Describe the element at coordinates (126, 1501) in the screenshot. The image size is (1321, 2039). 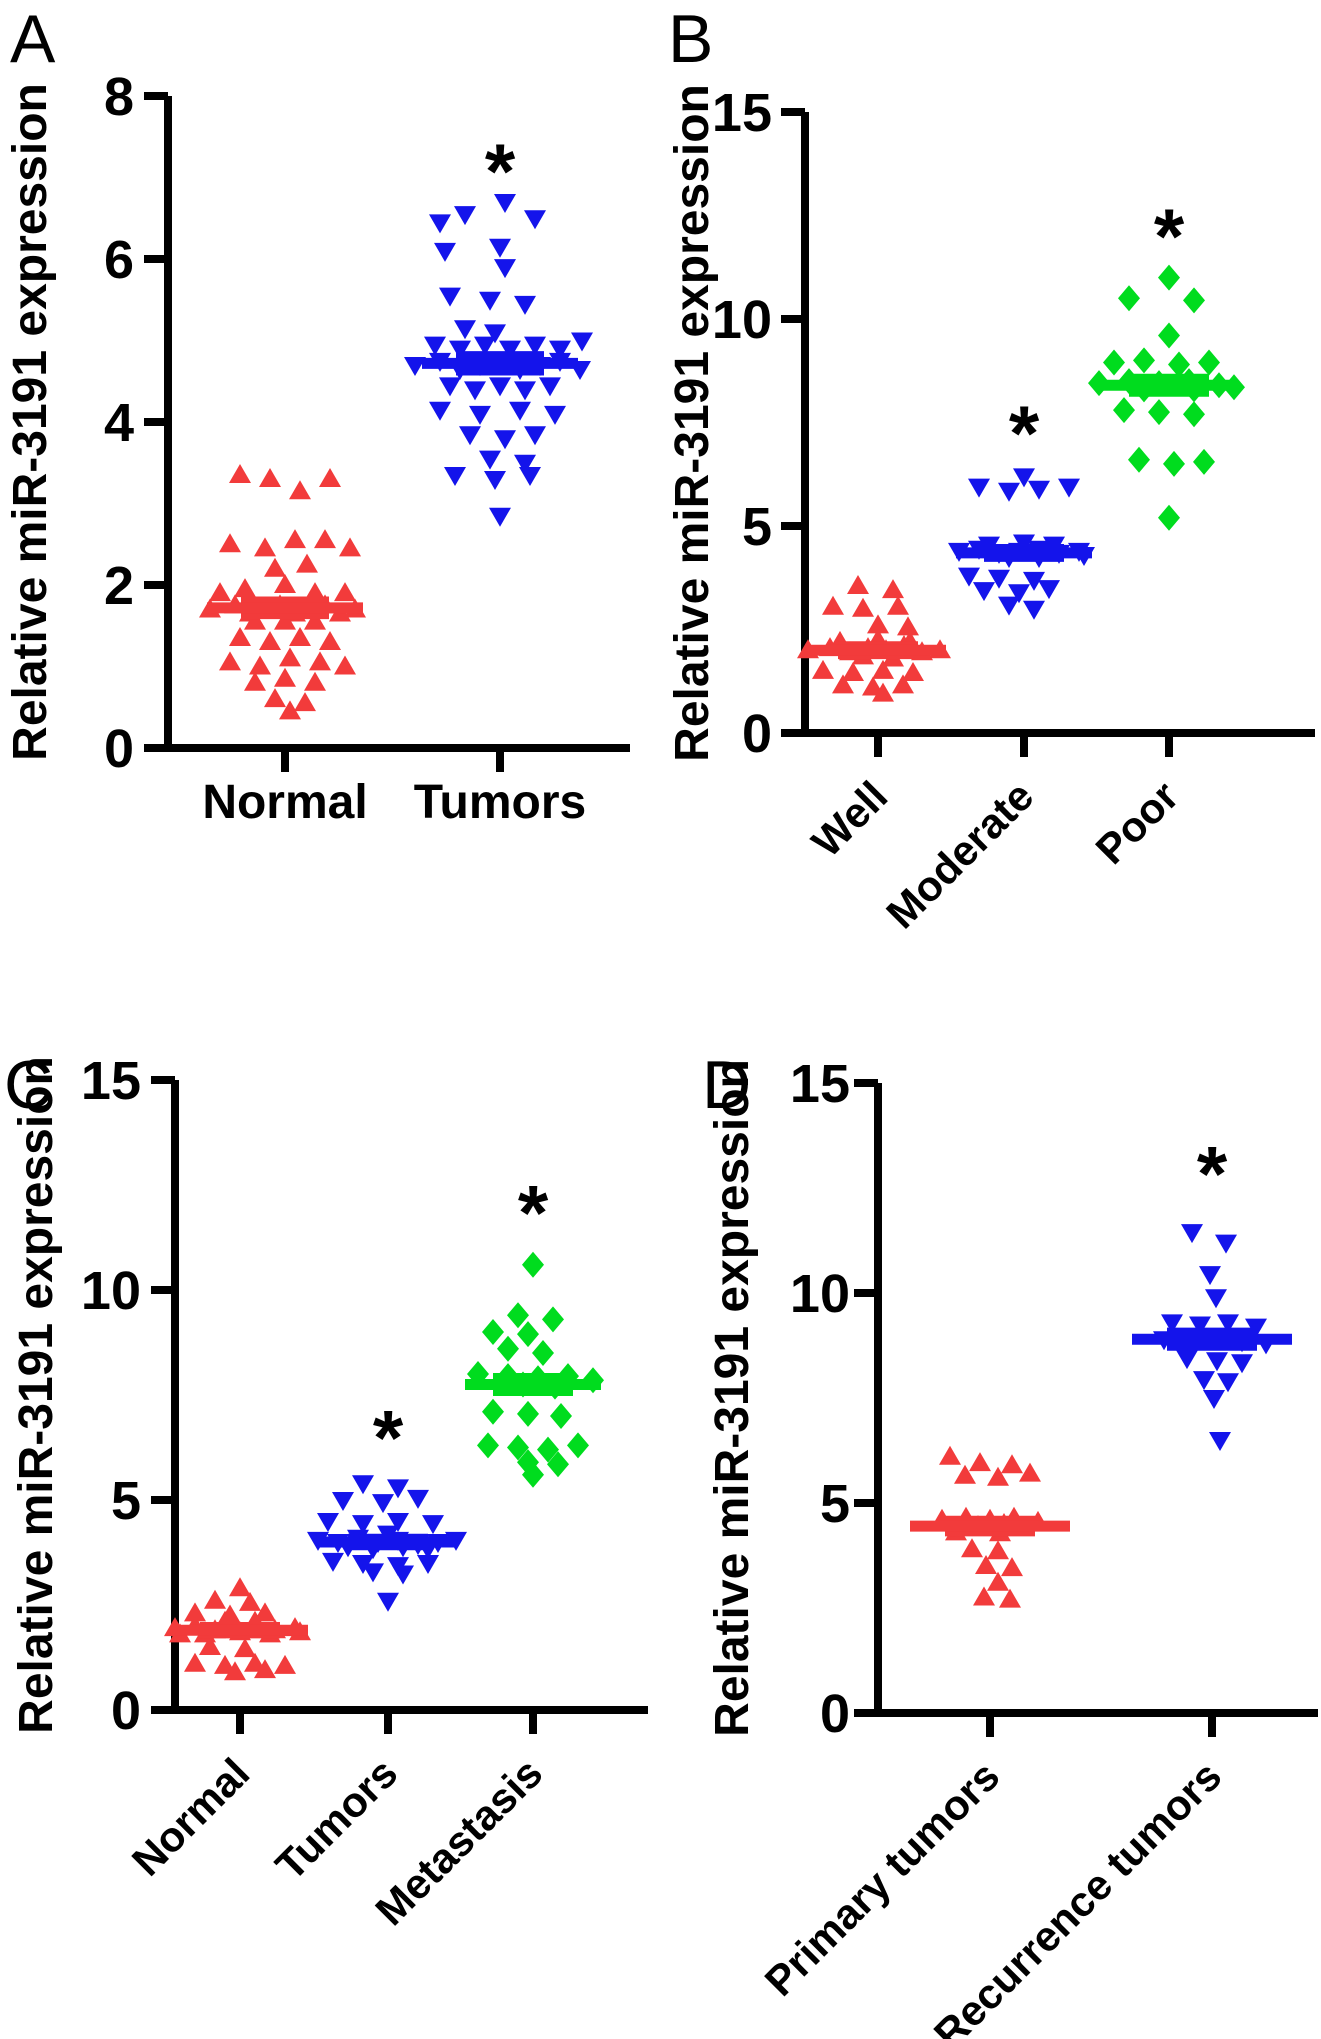
I see `y-tick-label: 5` at that location.